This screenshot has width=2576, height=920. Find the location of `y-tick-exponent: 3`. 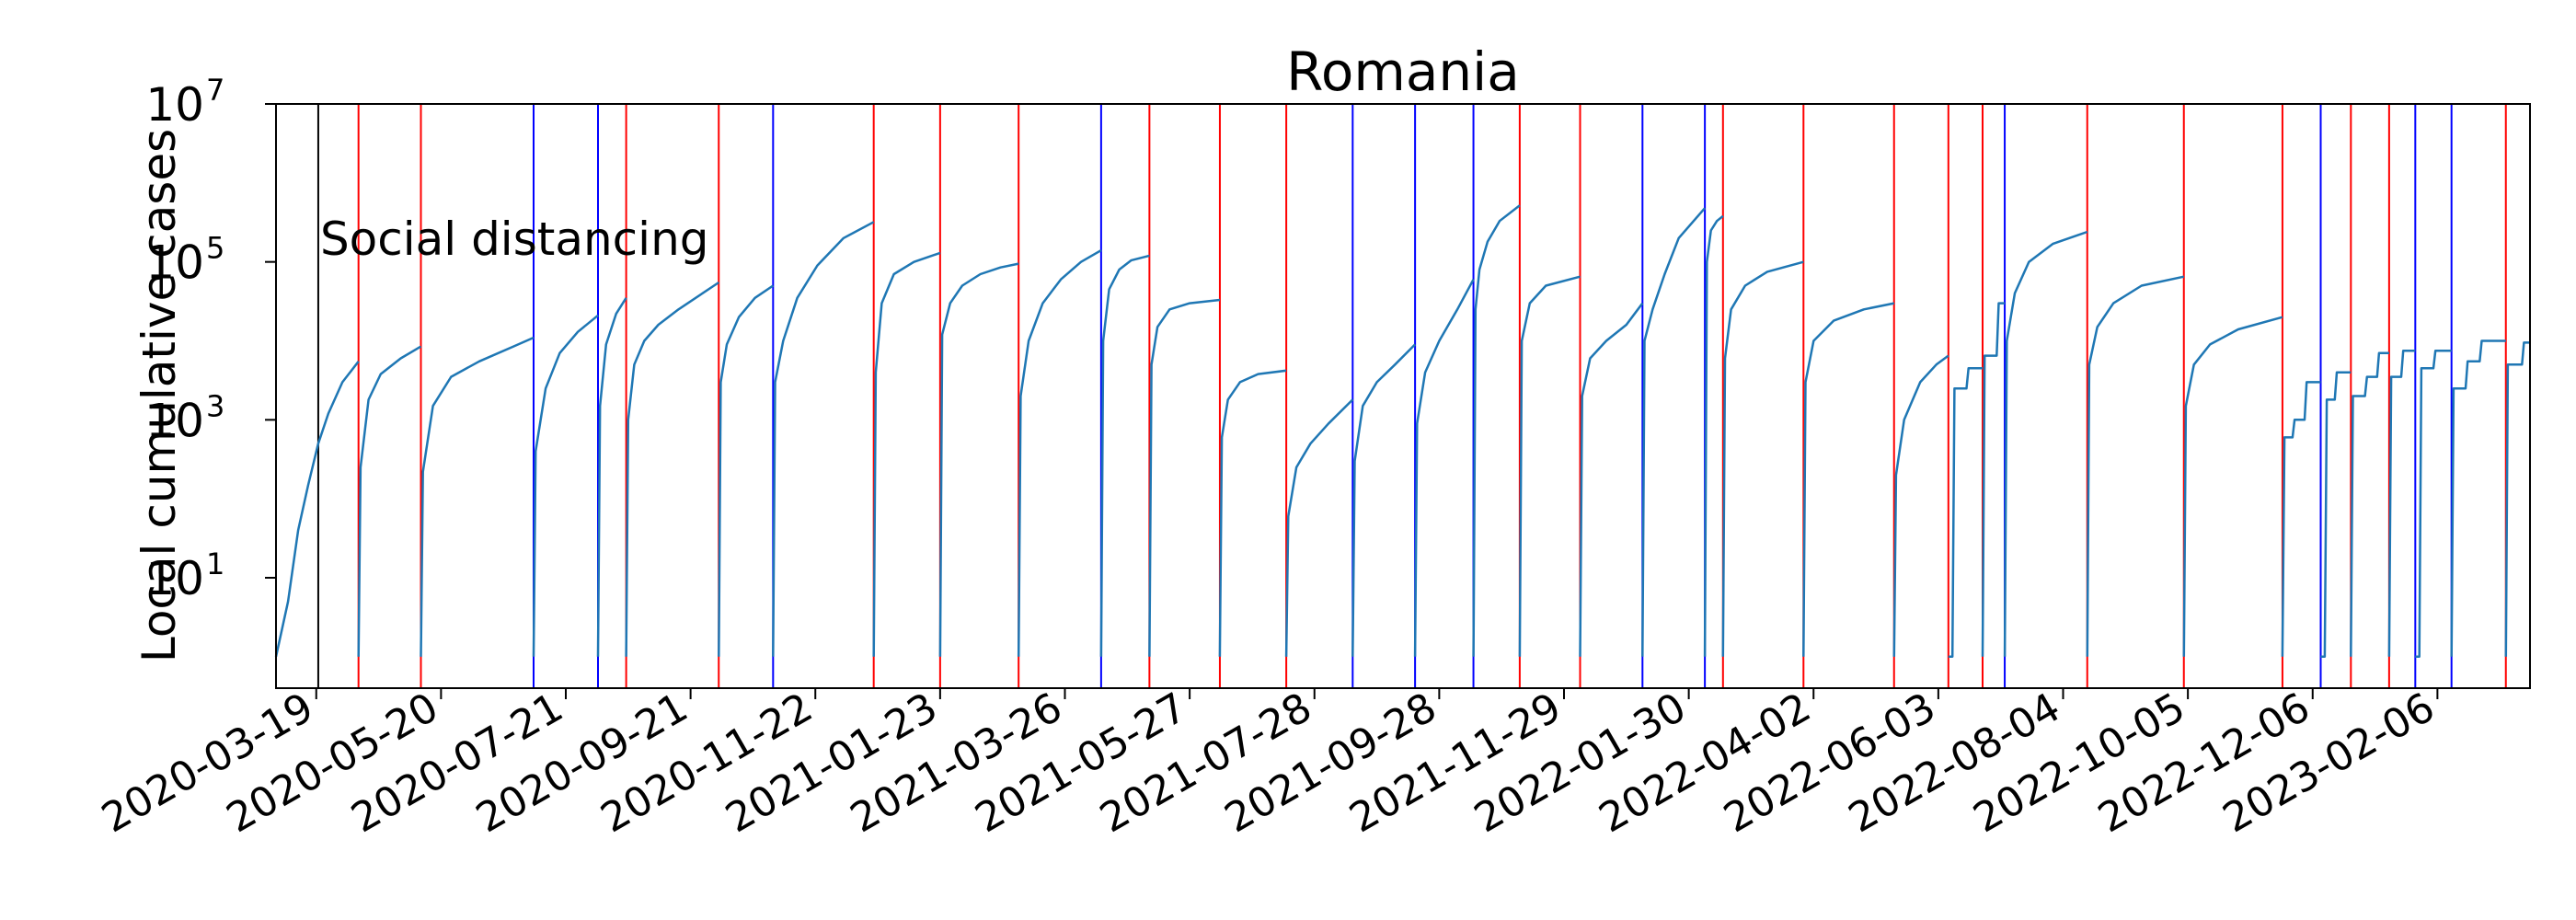

y-tick-exponent: 3 is located at coordinates (215, 405).